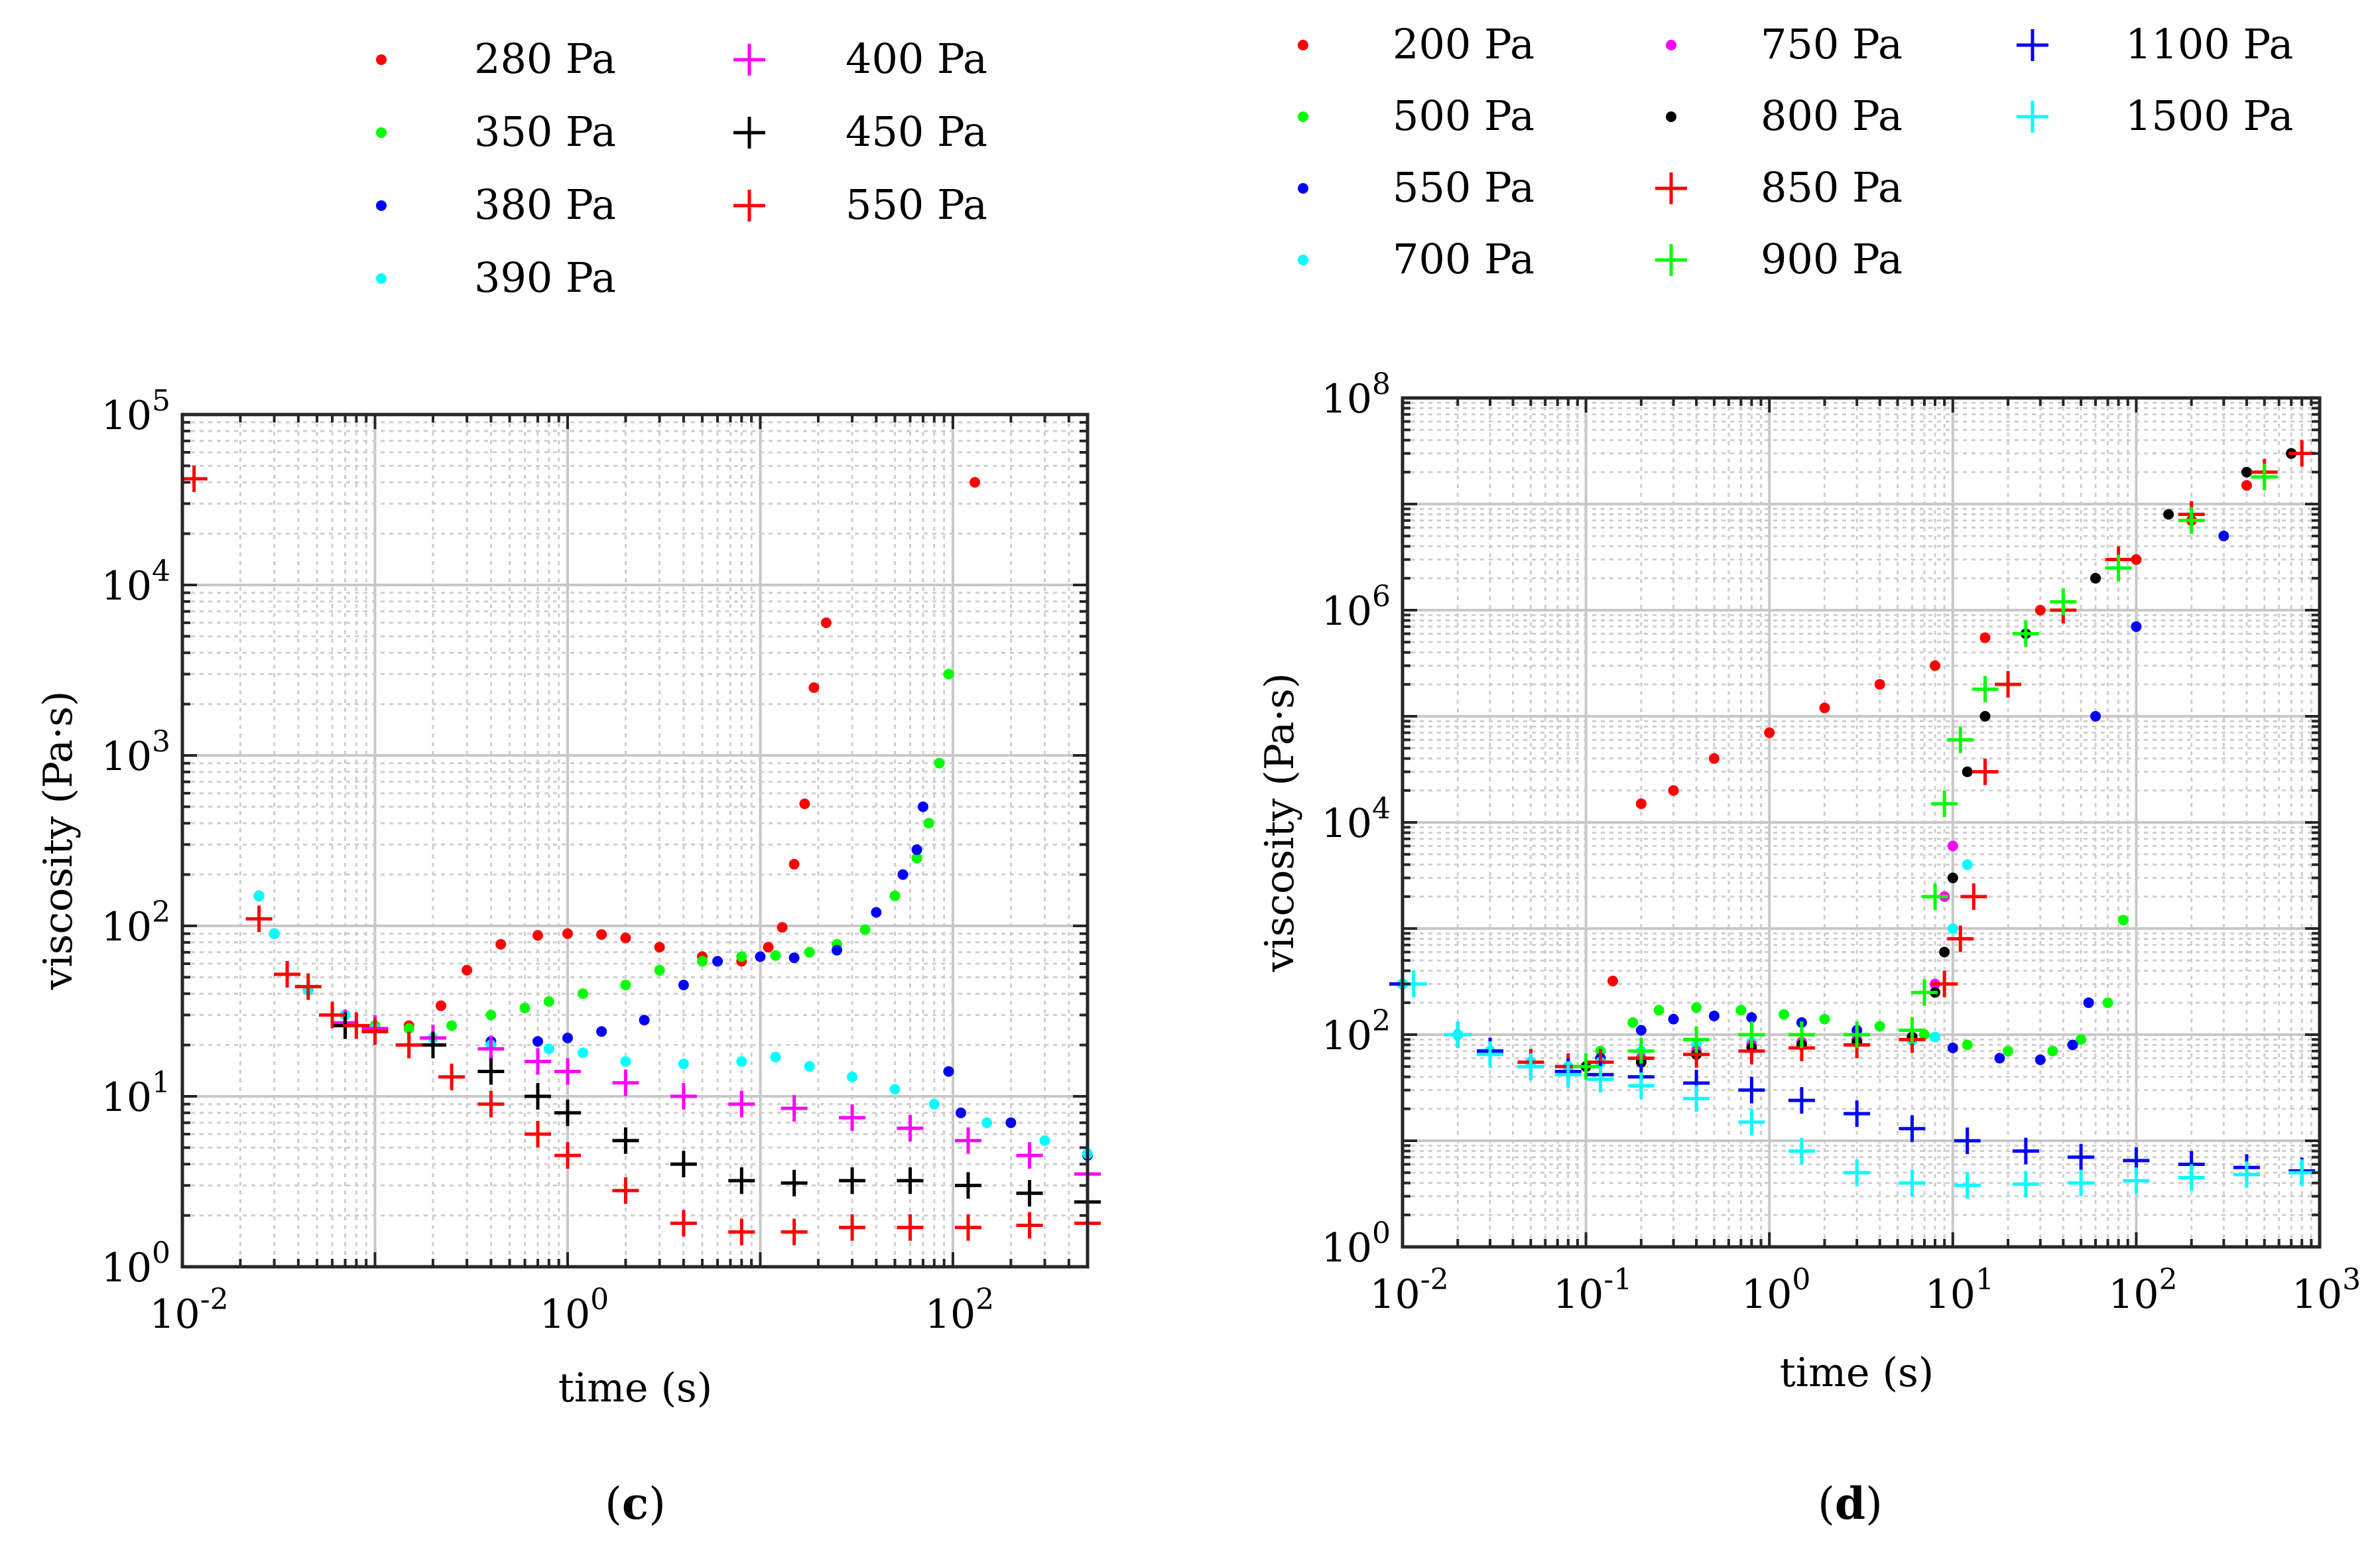  Describe the element at coordinates (1779, 187) in the screenshot. I see `legend-item-850-pa: 850 Pa` at that location.